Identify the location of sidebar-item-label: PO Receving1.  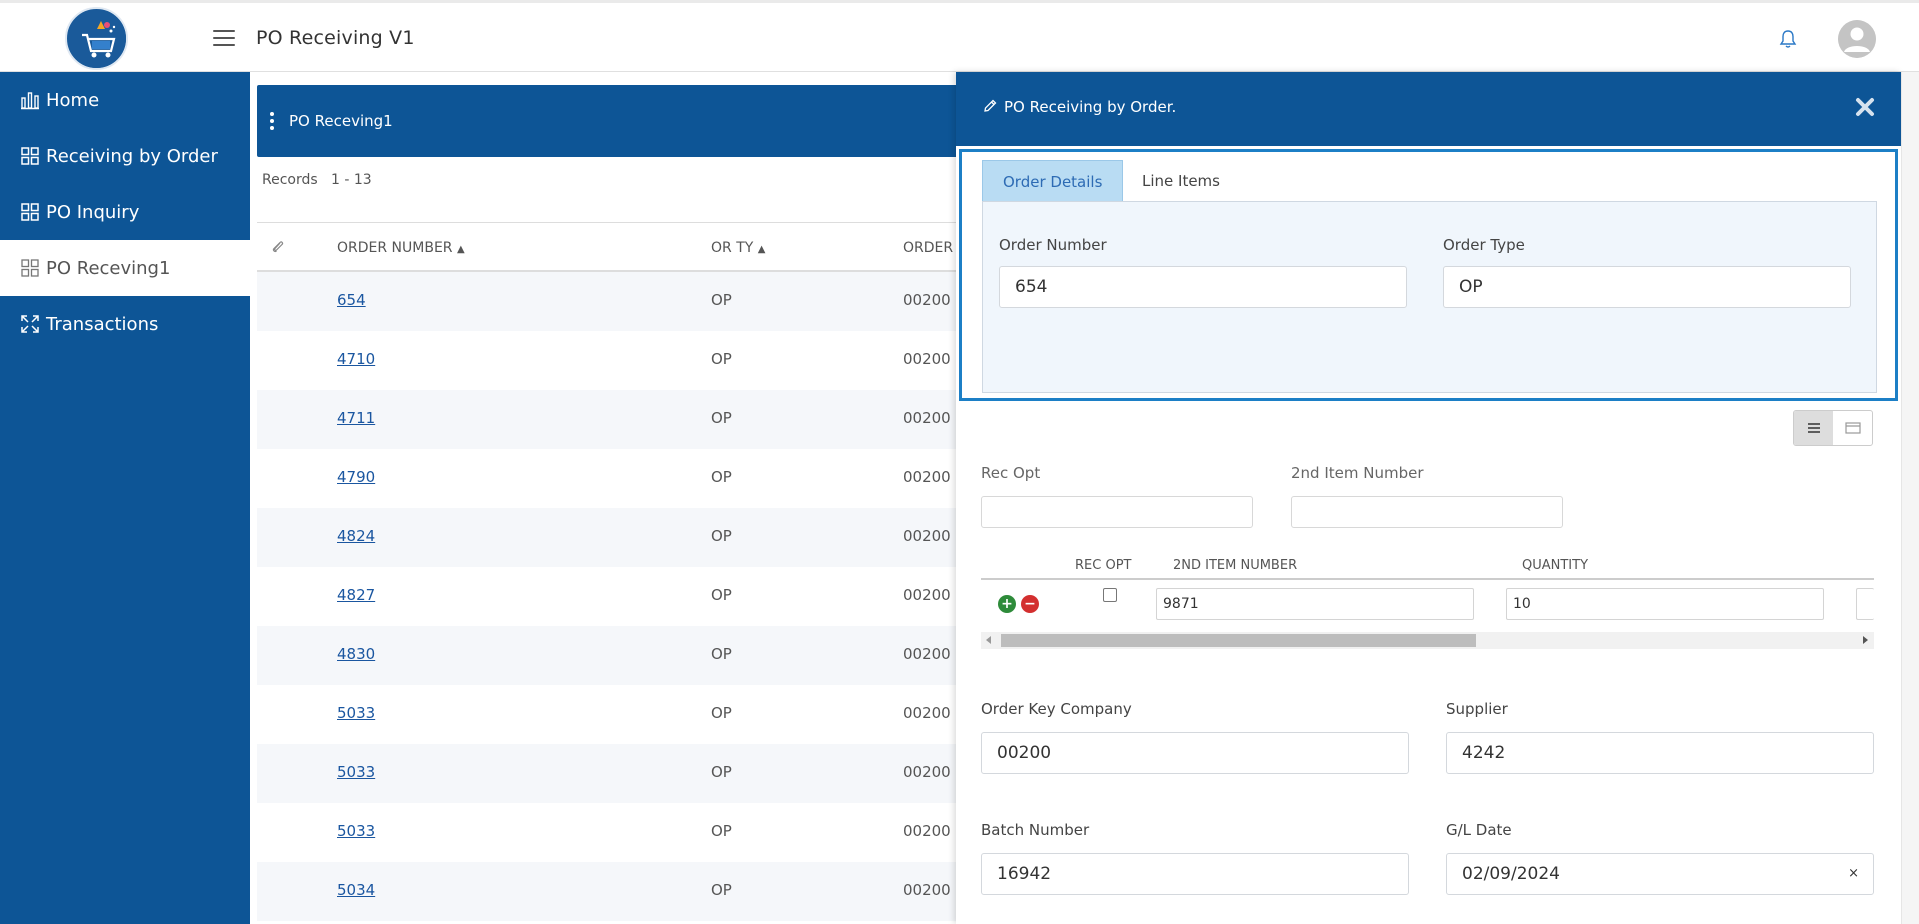
(108, 268).